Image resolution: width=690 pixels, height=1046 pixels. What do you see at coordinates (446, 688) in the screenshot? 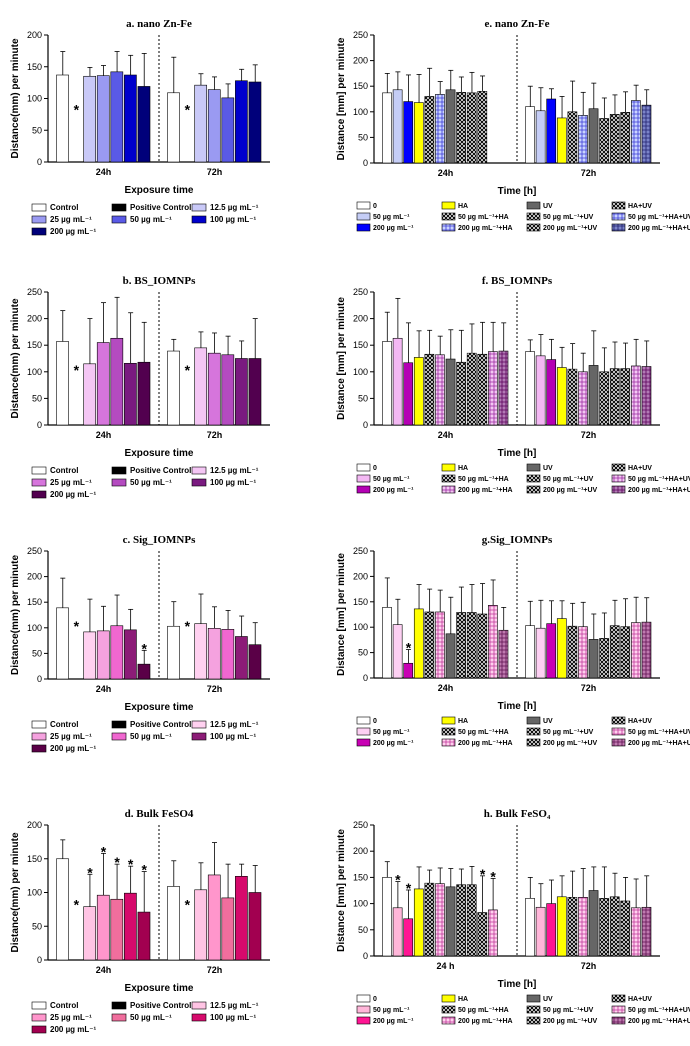
I see `right-2-group-label: 24h` at bounding box center [446, 688].